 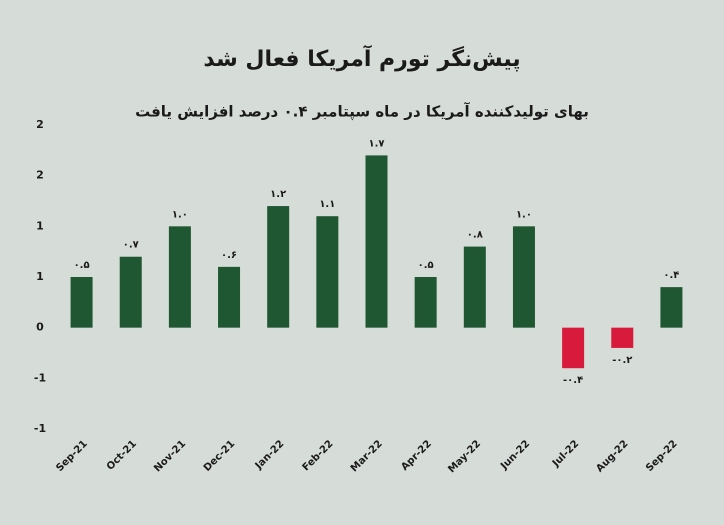 I want to click on value-label: ۰.۷, so click(x=131, y=245).